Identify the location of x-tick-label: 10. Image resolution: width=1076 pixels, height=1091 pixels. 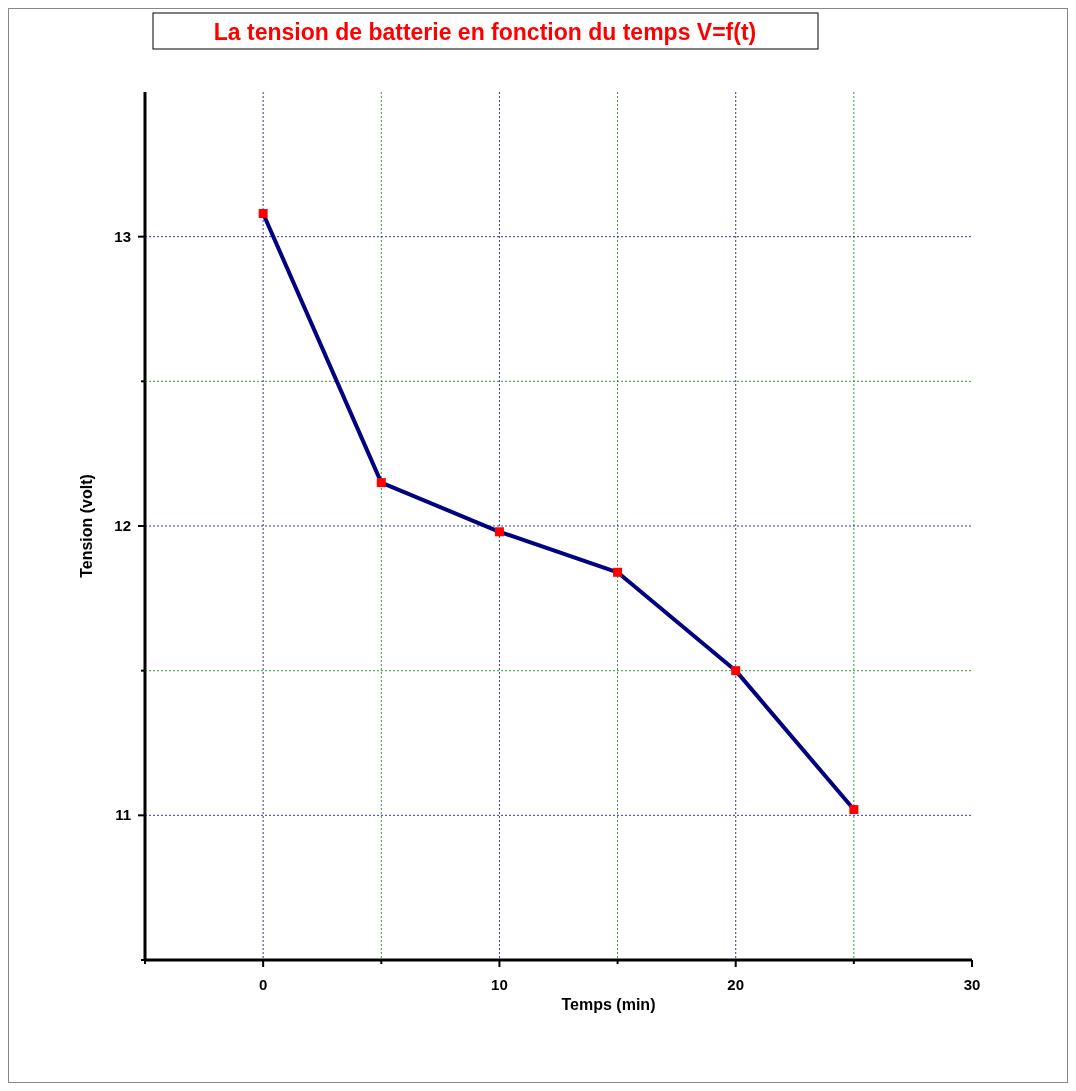
(499, 984).